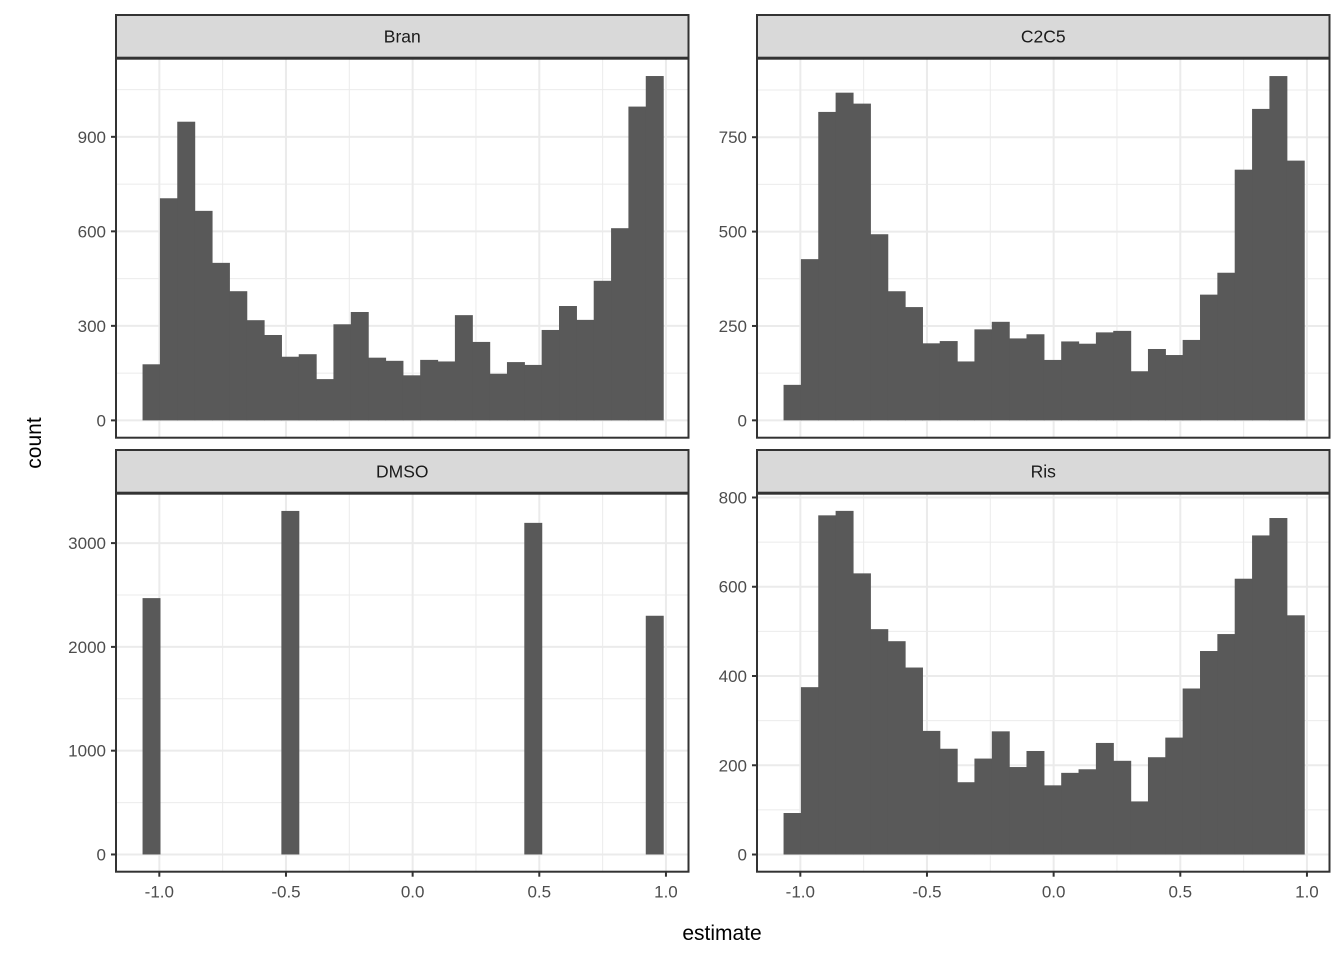  I want to click on facet-strip-label: Ris, so click(1043, 471).